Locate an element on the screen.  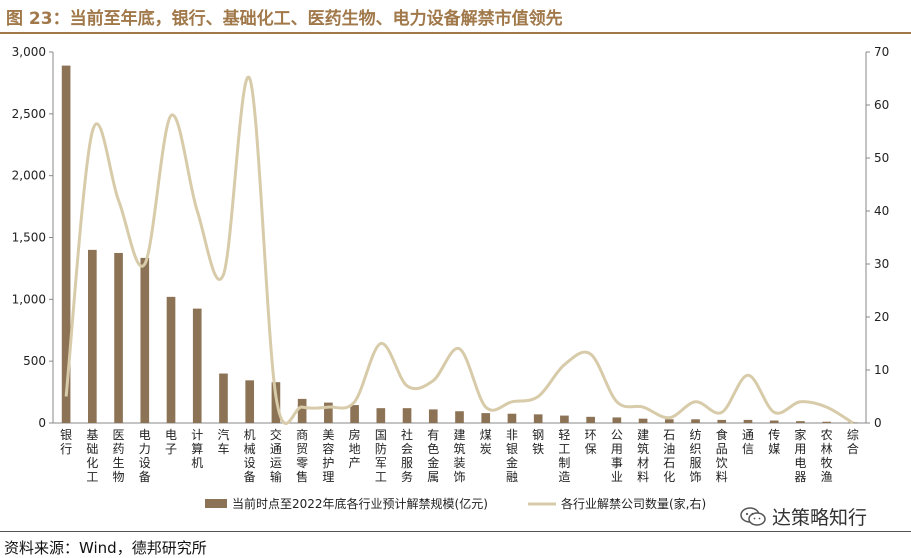
x-tick-label: 美容护理 is located at coordinates (328, 456).